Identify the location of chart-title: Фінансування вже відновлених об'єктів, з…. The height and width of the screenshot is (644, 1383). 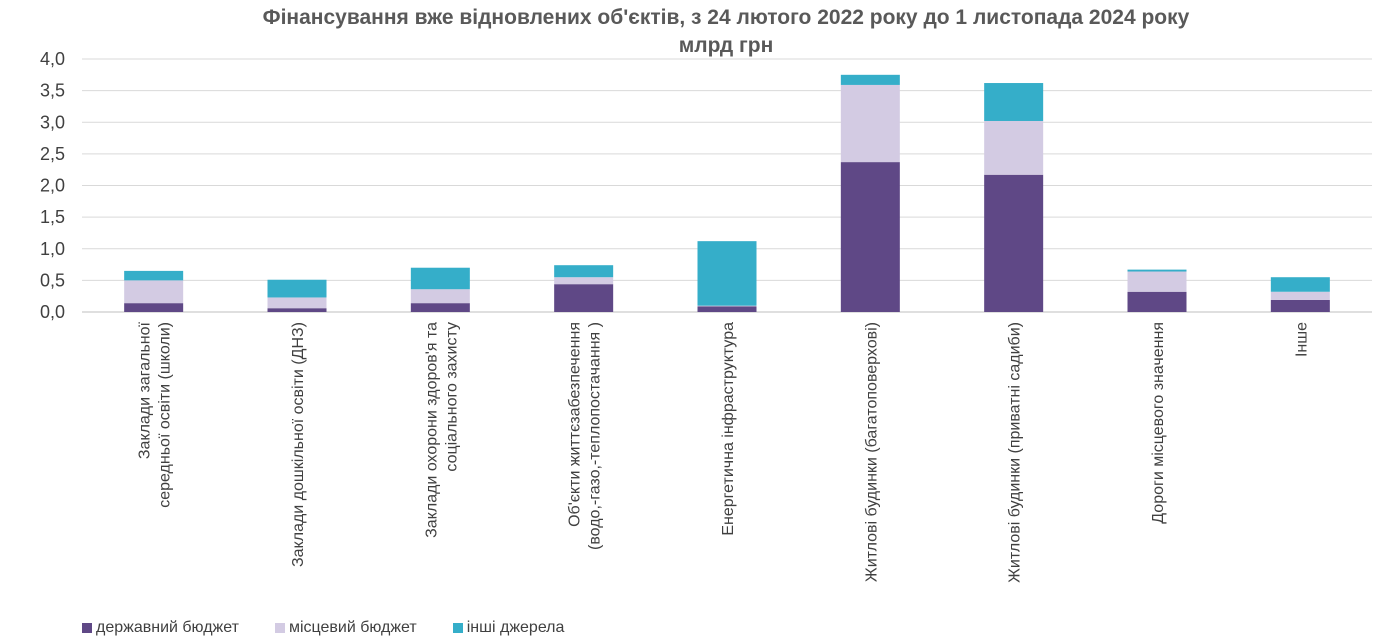
(726, 17).